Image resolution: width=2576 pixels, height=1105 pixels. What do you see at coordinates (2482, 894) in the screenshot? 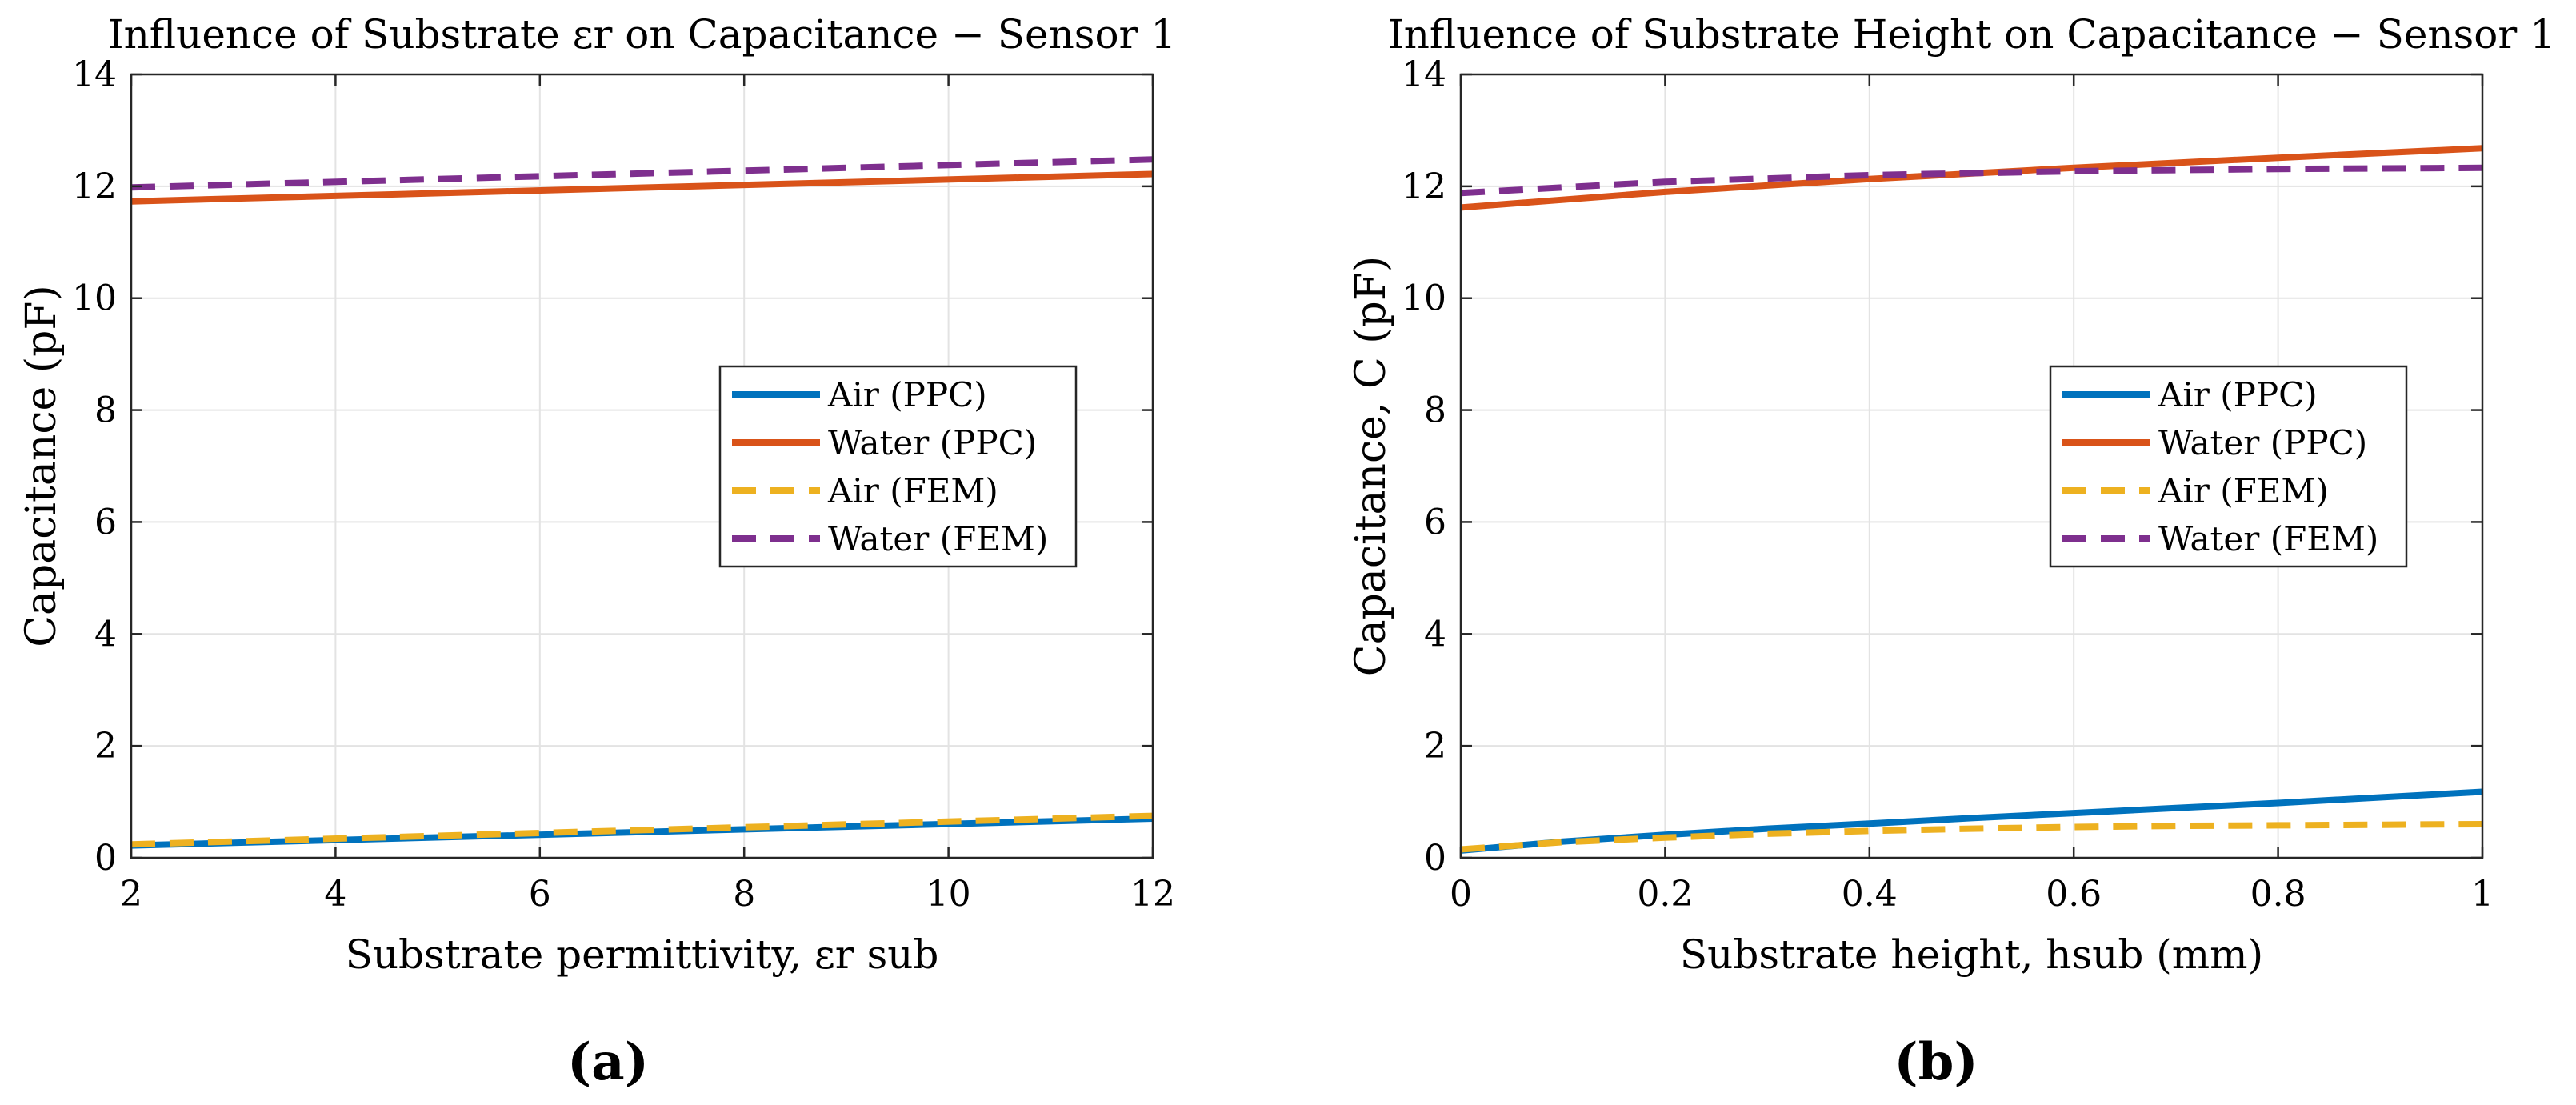
I see `x-tick-label: 1` at bounding box center [2482, 894].